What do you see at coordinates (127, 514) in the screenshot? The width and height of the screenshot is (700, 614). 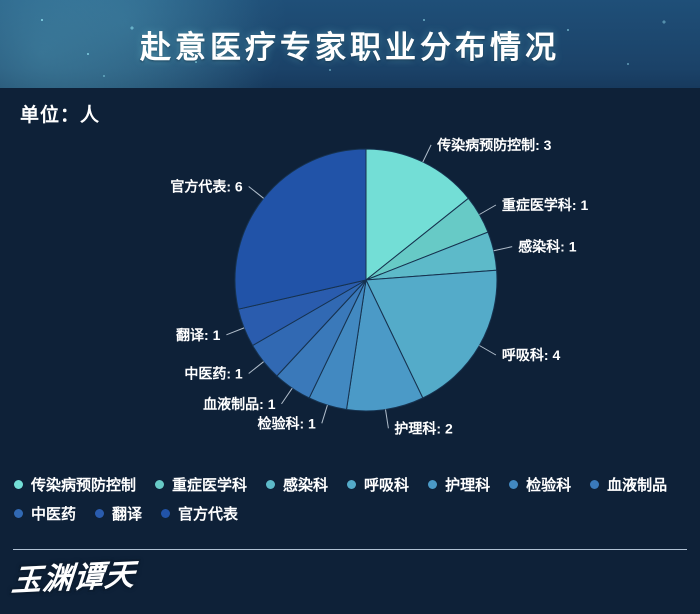 I see `legend-label: 翻译` at bounding box center [127, 514].